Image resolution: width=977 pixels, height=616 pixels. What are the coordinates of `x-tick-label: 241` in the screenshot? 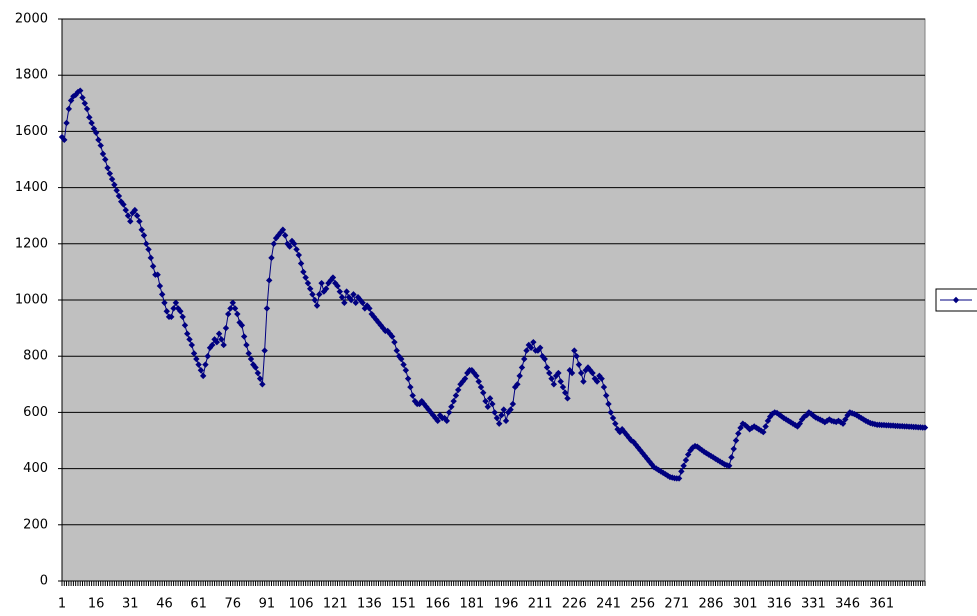 It's located at (608, 604).